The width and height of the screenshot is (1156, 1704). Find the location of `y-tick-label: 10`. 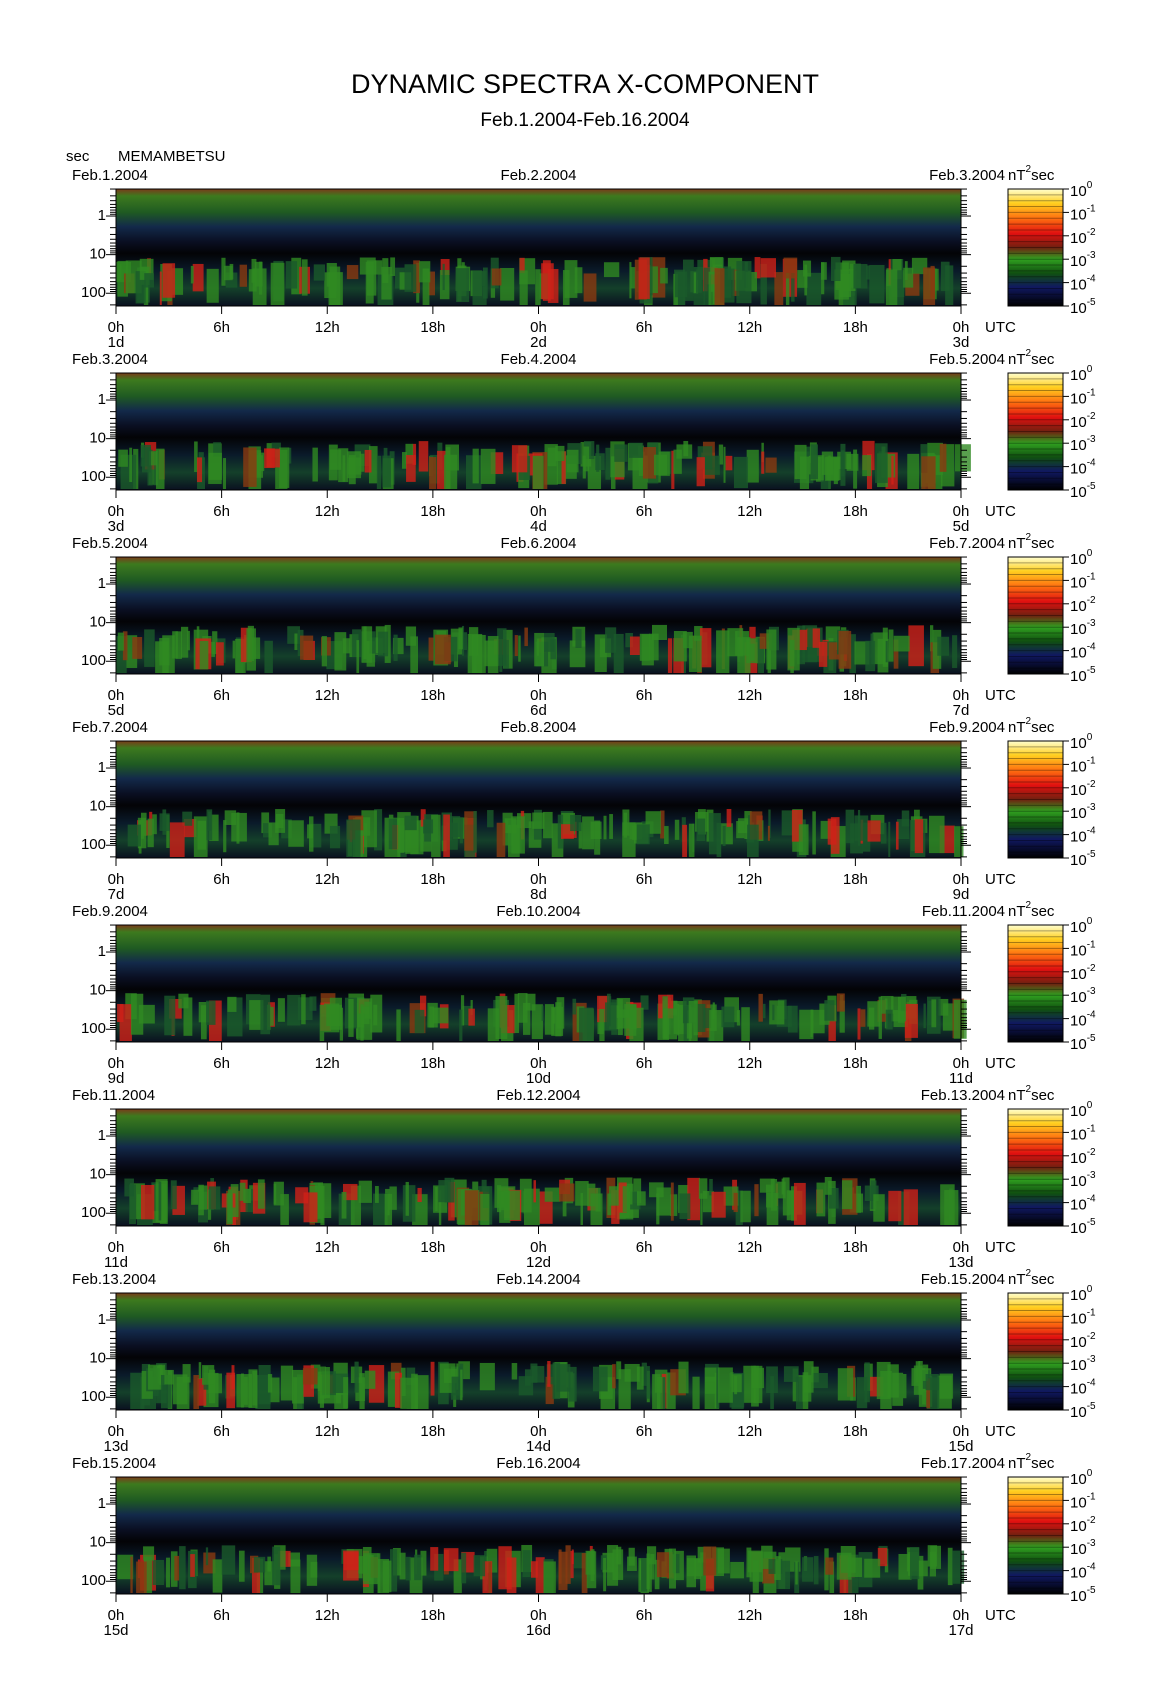

y-tick-label: 10 is located at coordinates (97, 1174).